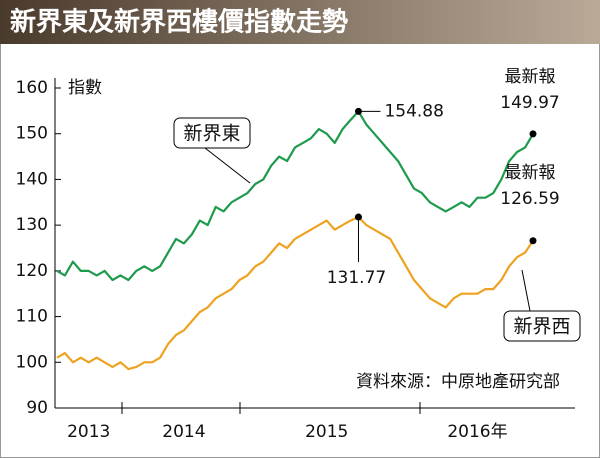 The height and width of the screenshot is (458, 600). What do you see at coordinates (85, 88) in the screenshot?
I see `y-axis-label: 指數` at bounding box center [85, 88].